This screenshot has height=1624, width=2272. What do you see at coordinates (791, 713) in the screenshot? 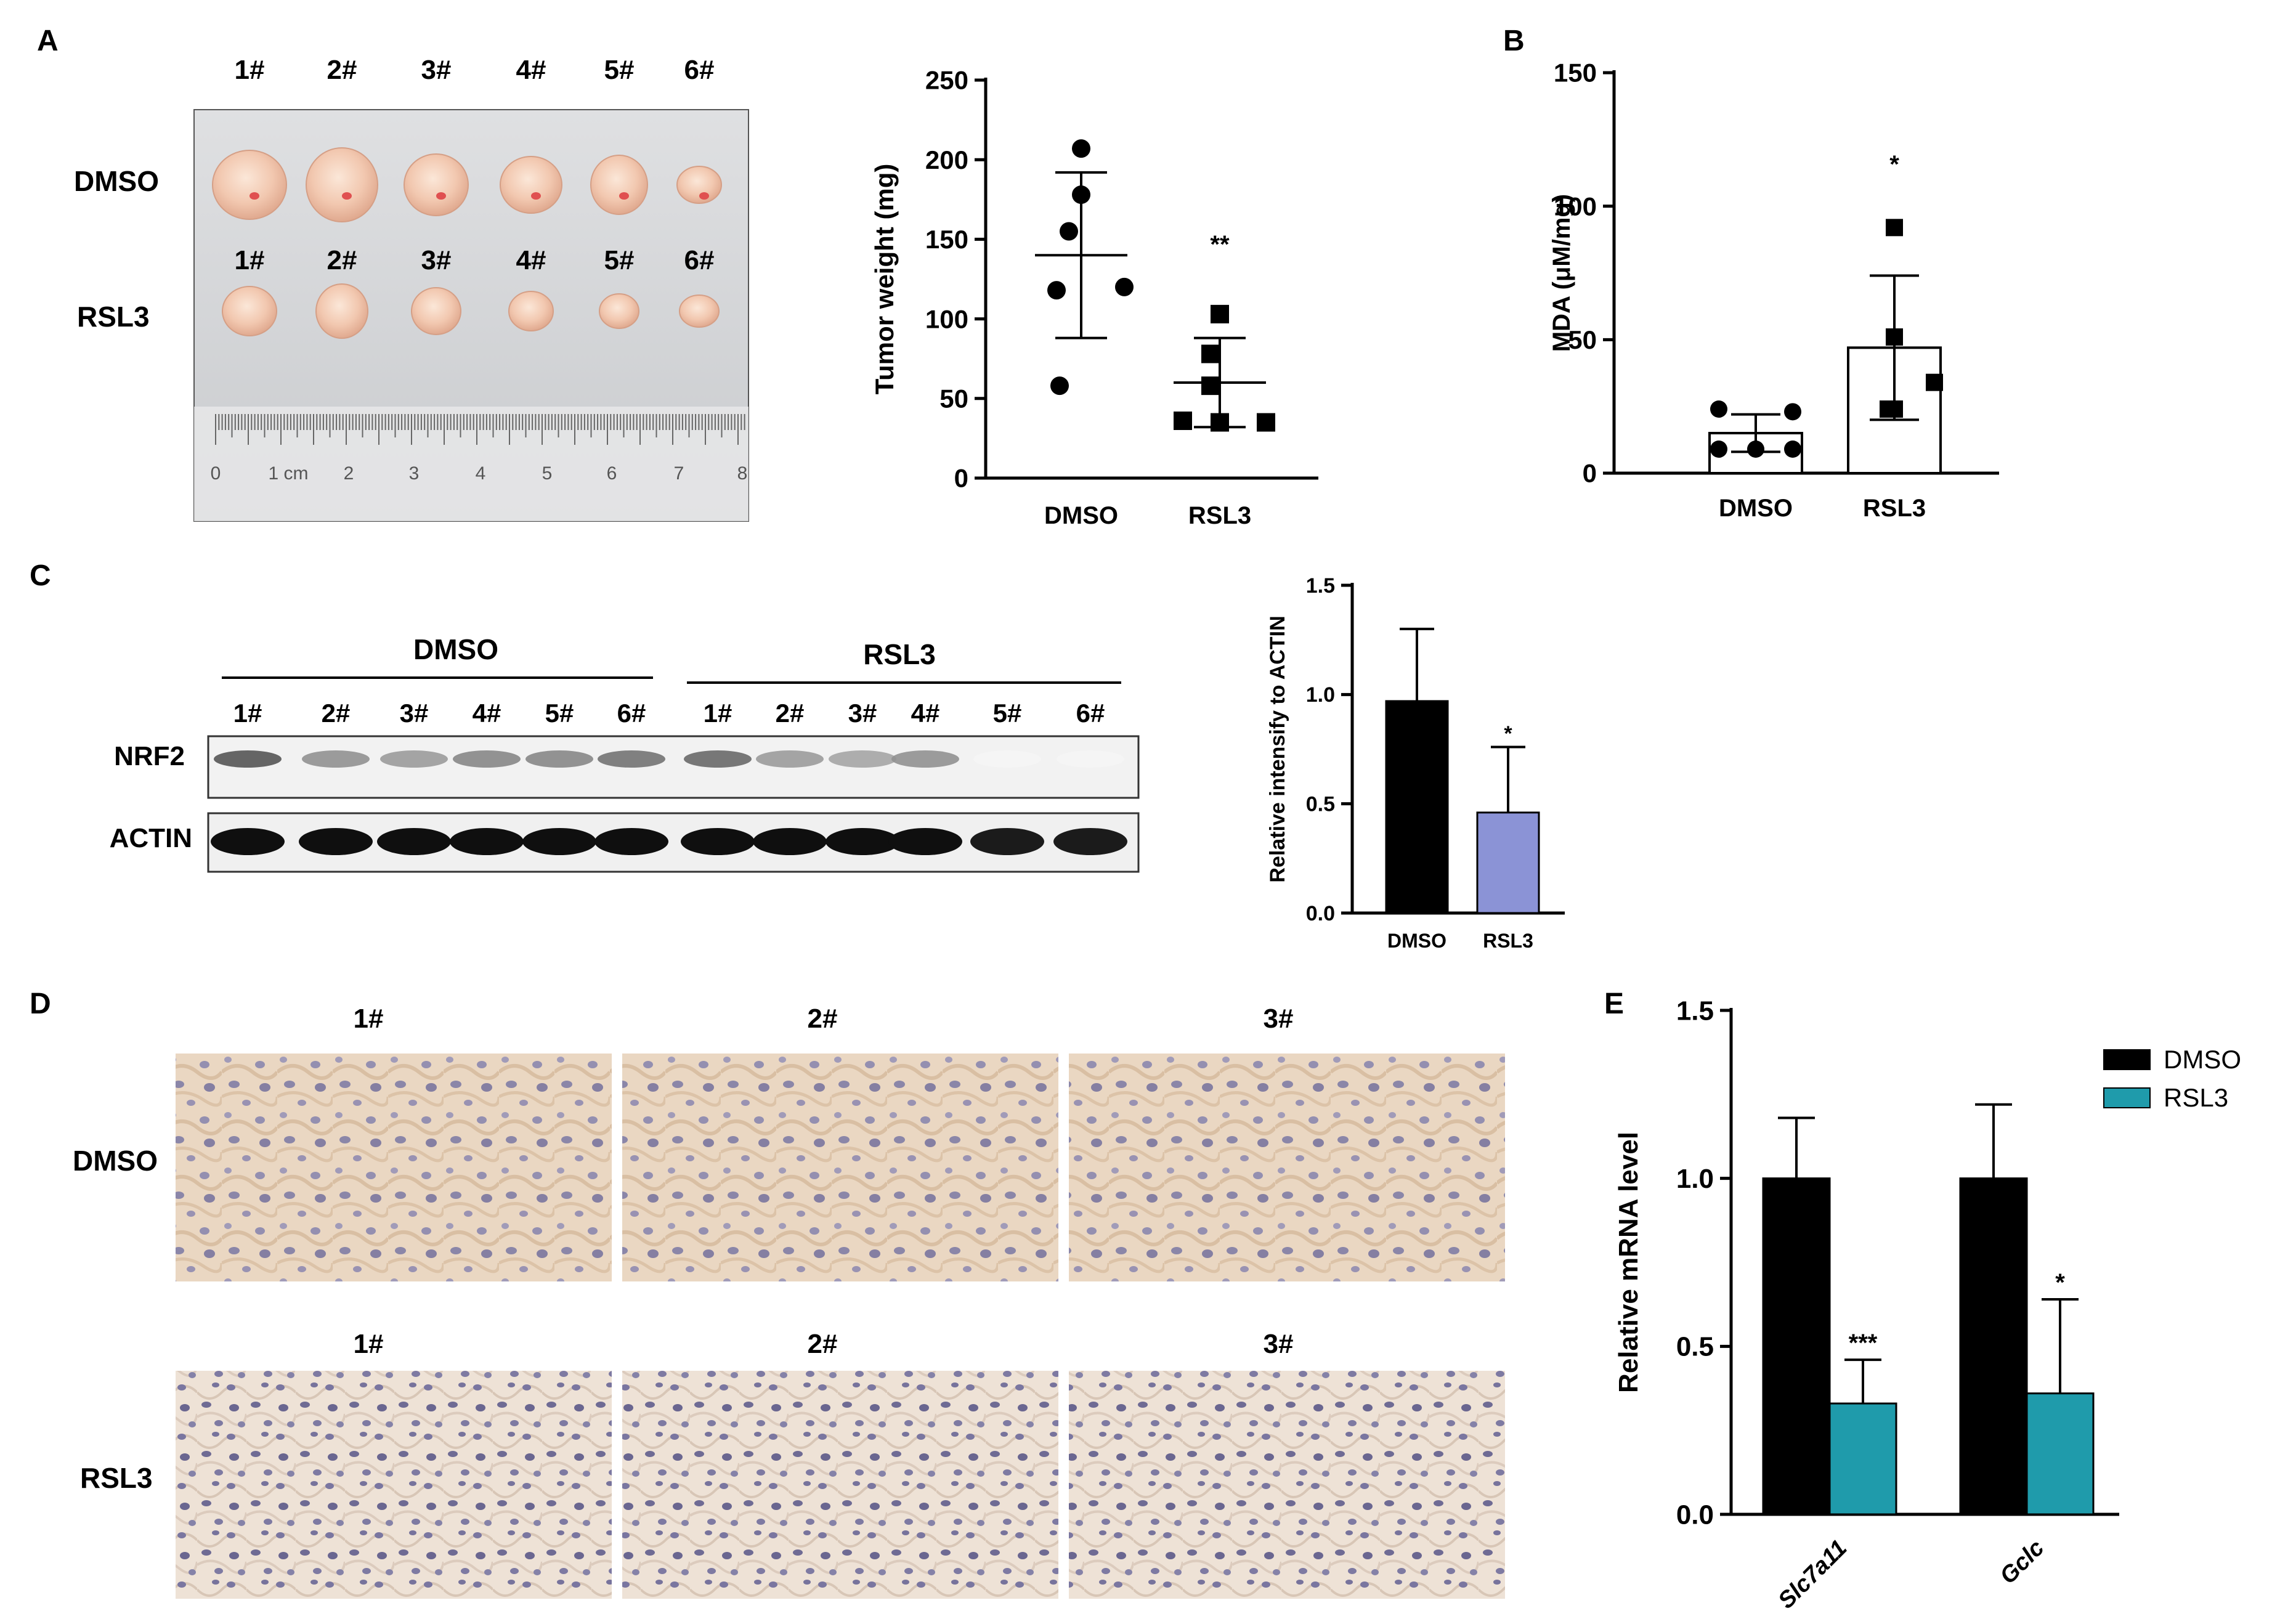
I see `blot-lane-label: 2#` at bounding box center [791, 713].